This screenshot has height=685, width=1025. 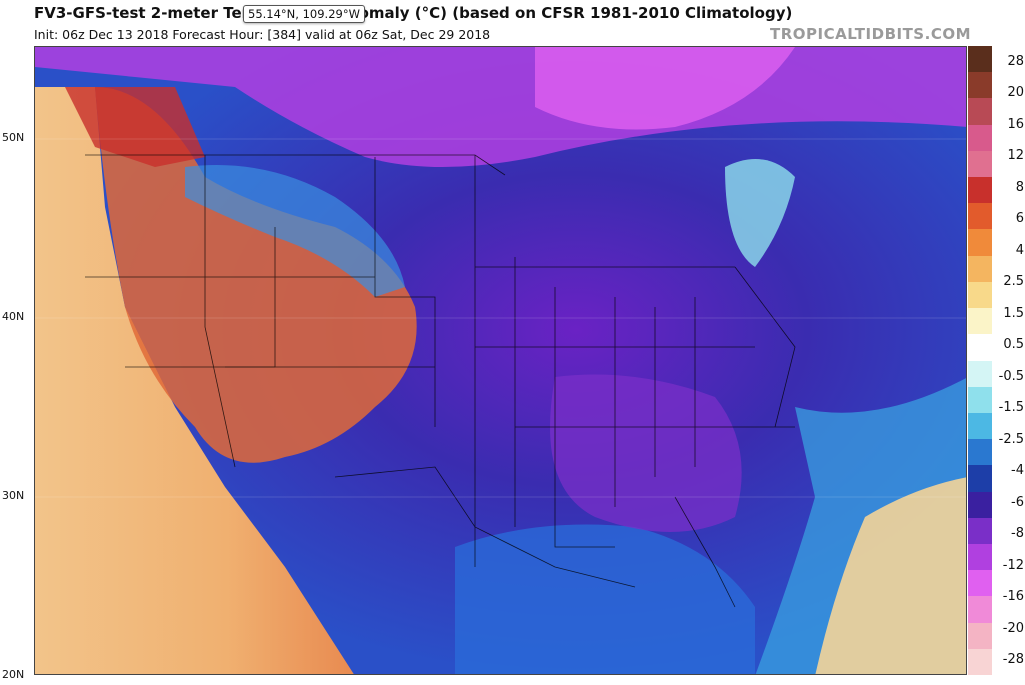 What do you see at coordinates (1019, 187) in the screenshot?
I see `colorbar-label: 8` at bounding box center [1019, 187].